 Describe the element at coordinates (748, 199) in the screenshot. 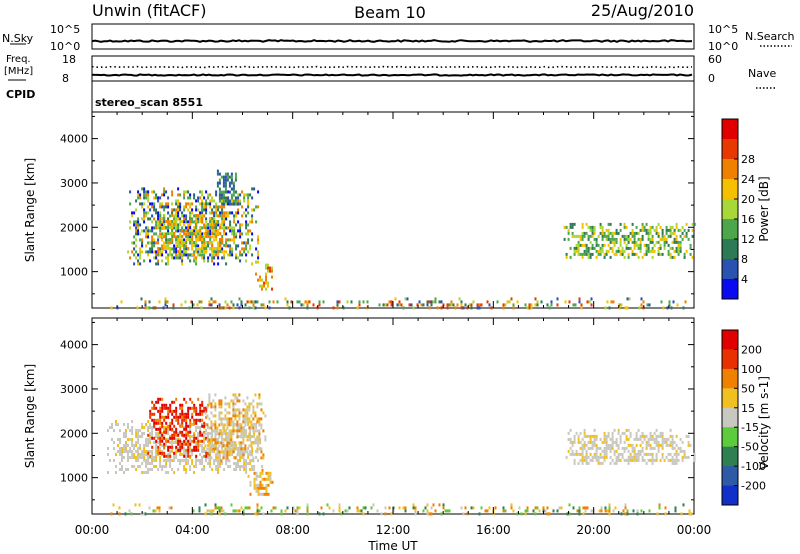

I see `colorbar-tick-label: 20` at that location.